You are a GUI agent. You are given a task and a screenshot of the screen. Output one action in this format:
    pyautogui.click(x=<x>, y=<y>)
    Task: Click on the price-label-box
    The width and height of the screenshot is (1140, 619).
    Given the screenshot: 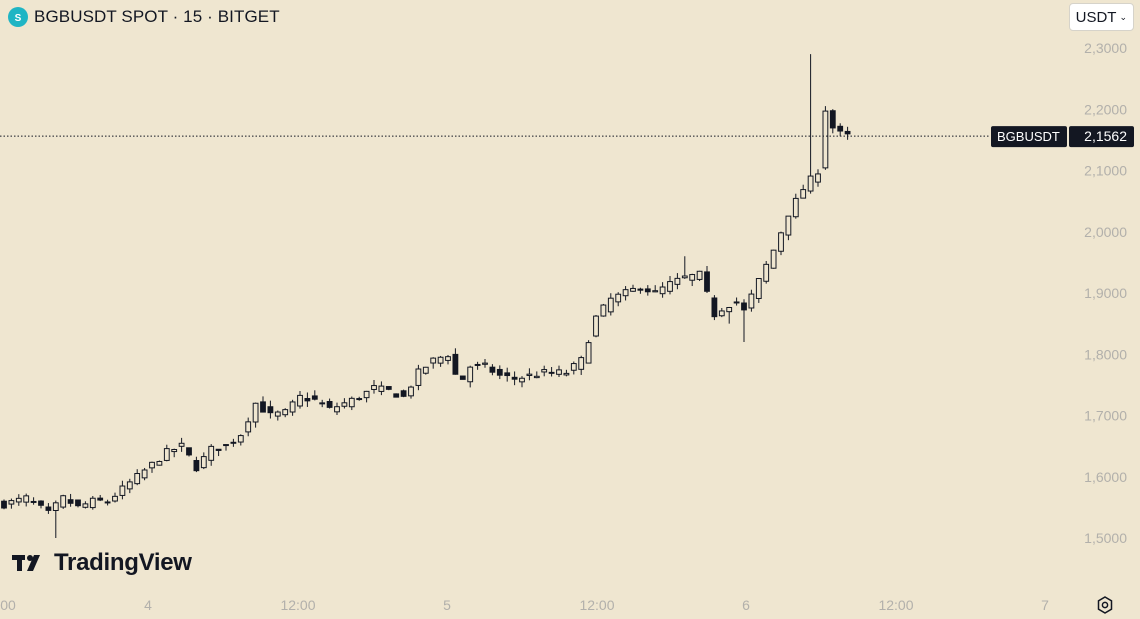 What is the action you would take?
    pyautogui.click(x=1101, y=137)
    